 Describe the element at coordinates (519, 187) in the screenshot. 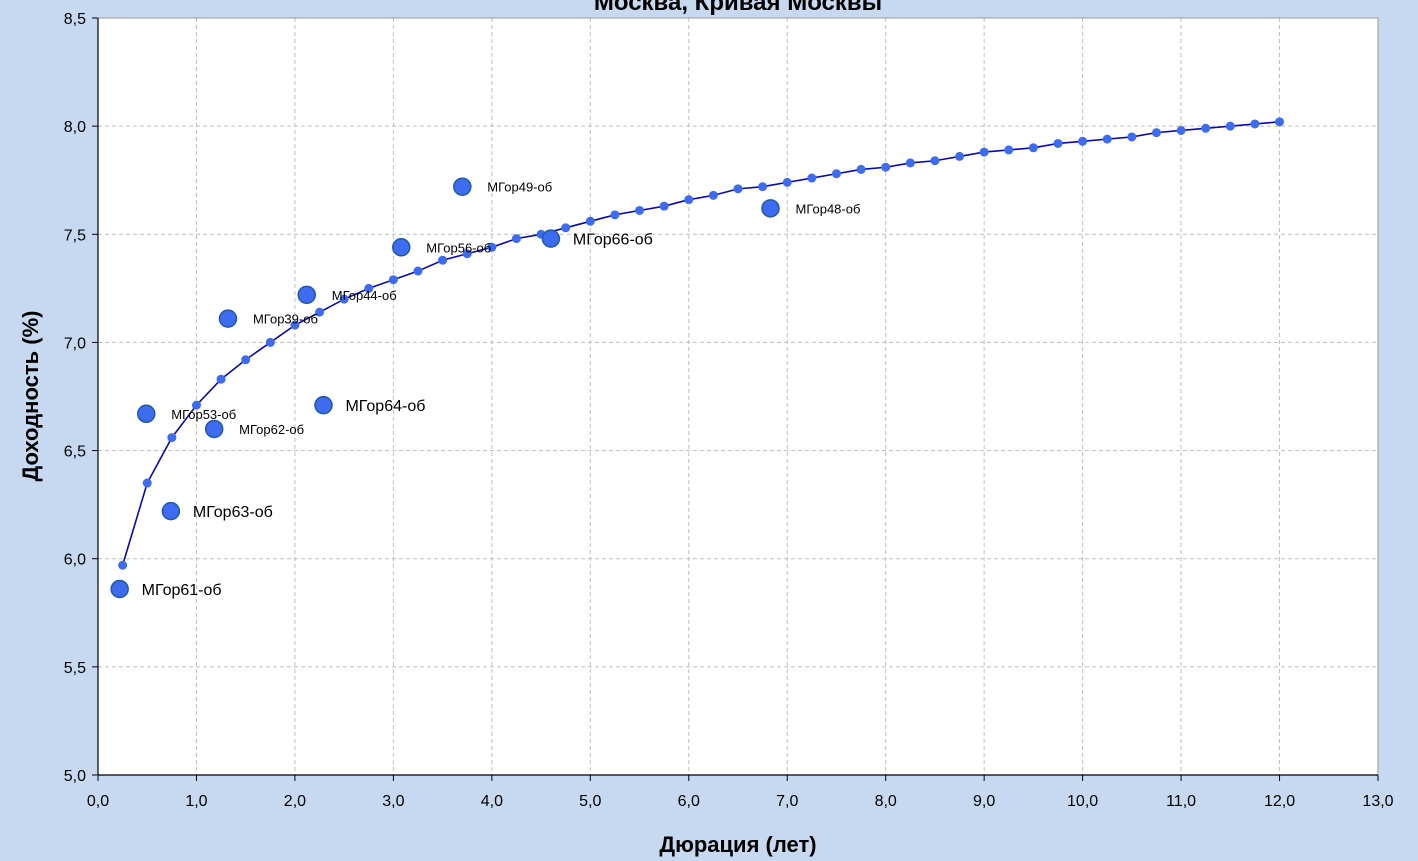

I see `bond-label: МГор49-об` at that location.